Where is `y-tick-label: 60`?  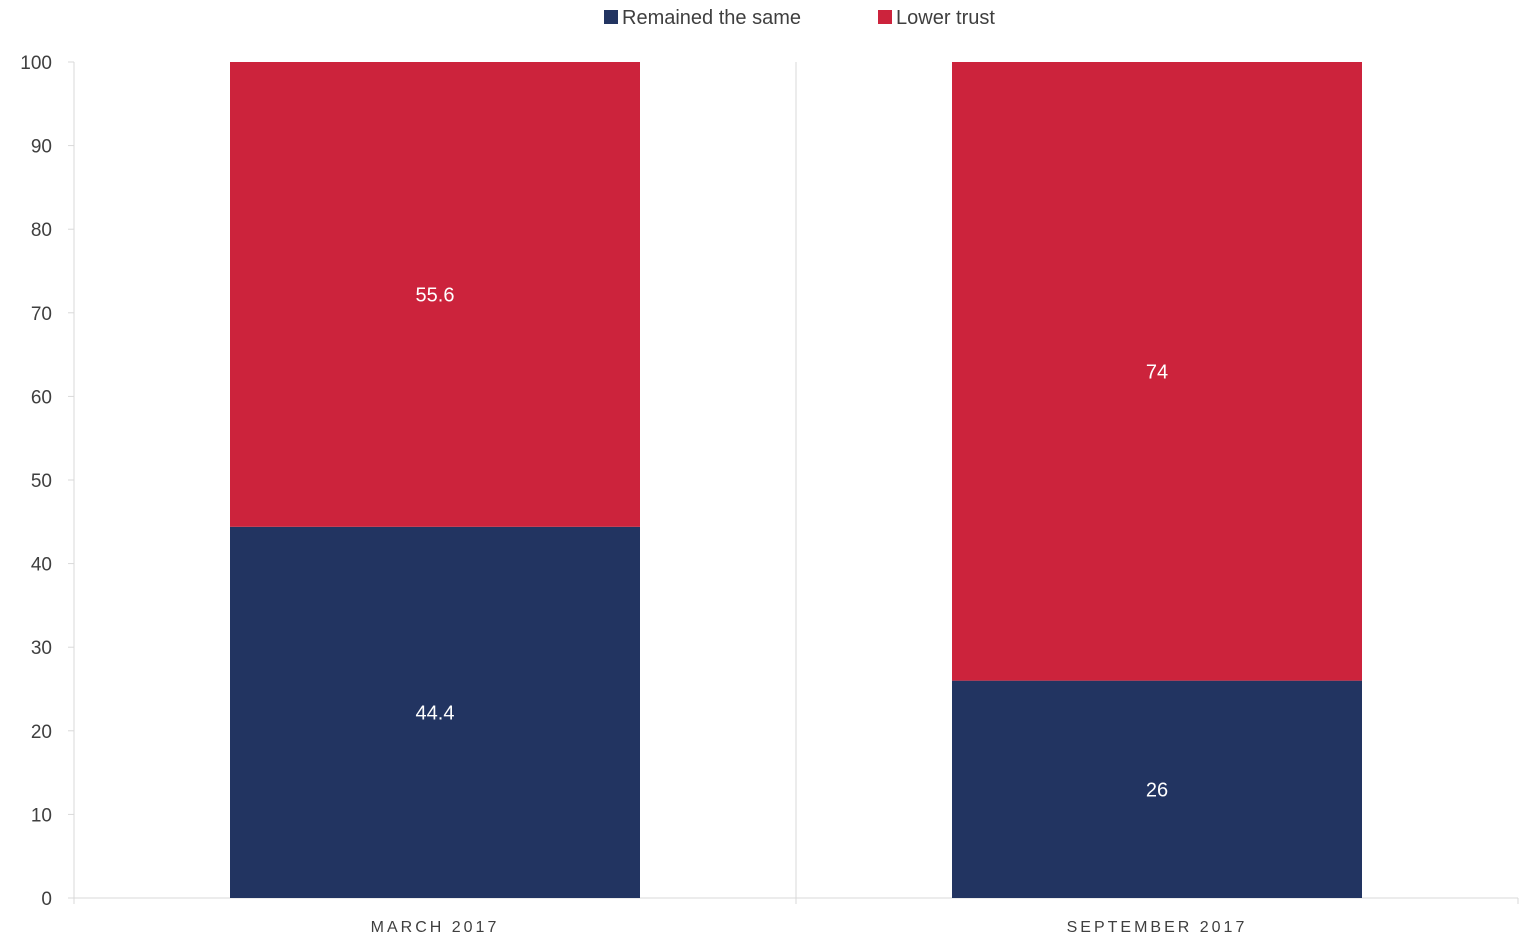
y-tick-label: 60 is located at coordinates (41, 397).